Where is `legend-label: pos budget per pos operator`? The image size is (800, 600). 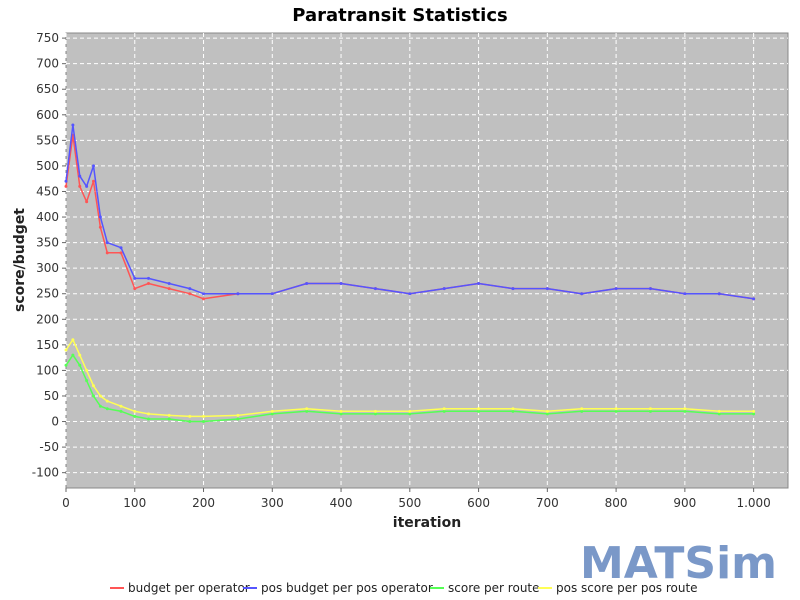 legend-label: pos budget per pos operator is located at coordinates (347, 588).